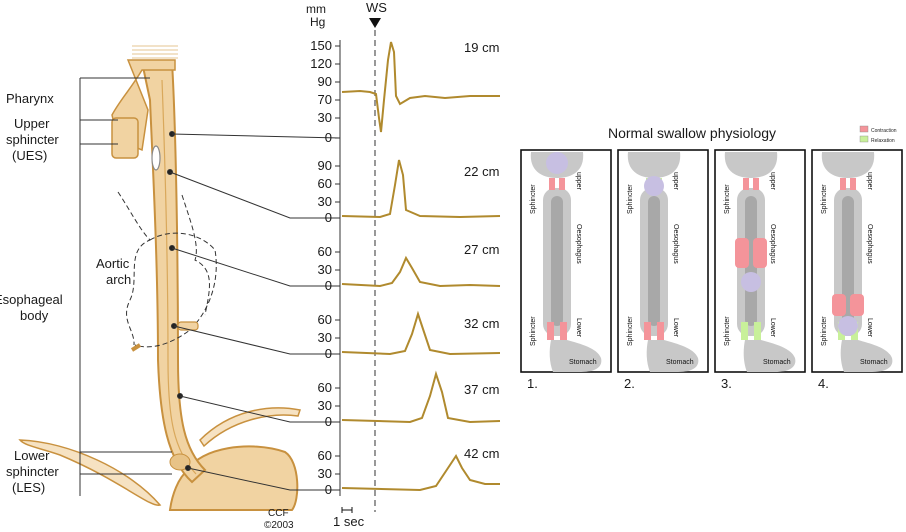 The width and height of the screenshot is (906, 532). Describe the element at coordinates (481, 47) in the screenshot. I see `channel-depth-label: 19 cm` at that location.